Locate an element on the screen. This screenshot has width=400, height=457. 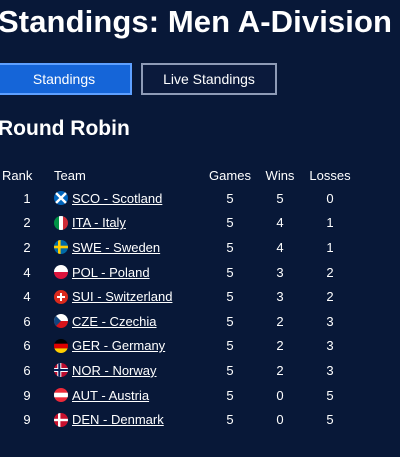
header-games: Games is located at coordinates (230, 175).